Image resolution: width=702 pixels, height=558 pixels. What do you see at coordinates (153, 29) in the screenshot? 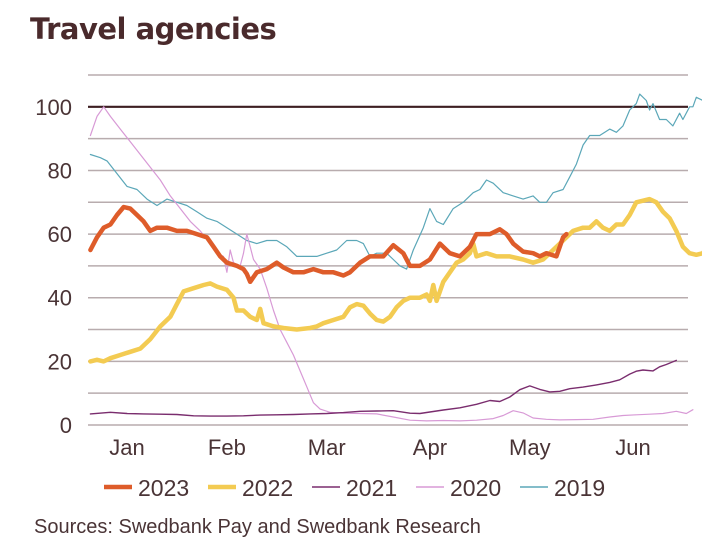
I see `chart-title: Travel agencies` at bounding box center [153, 29].